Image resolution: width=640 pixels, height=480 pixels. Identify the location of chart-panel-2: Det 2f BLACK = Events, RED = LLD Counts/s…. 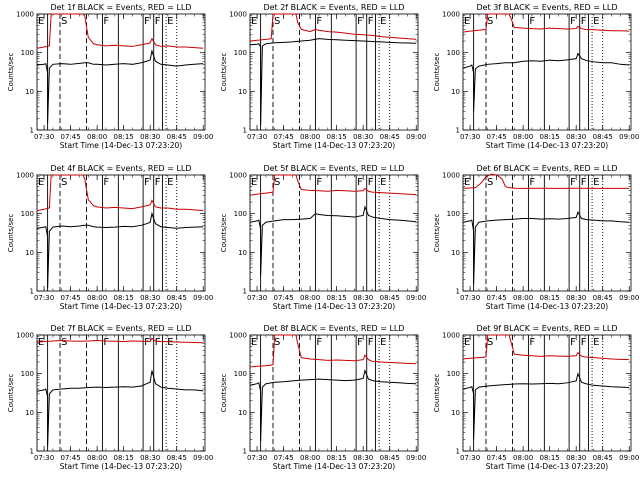
(323, 76).